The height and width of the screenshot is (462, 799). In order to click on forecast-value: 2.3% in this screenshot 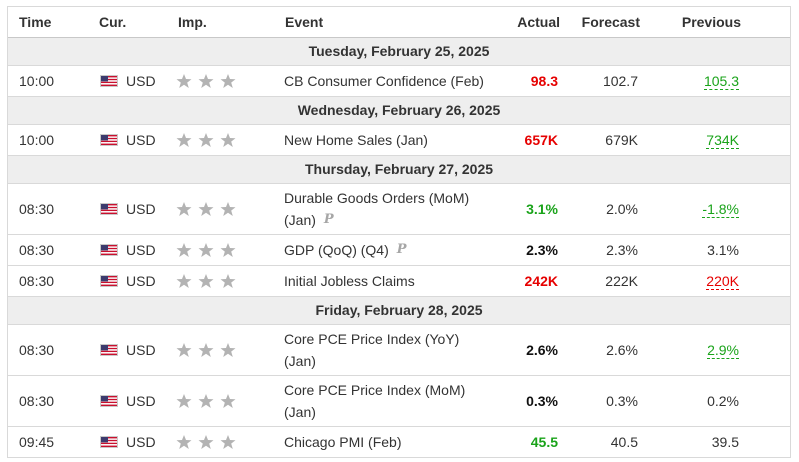, I will do `click(622, 250)`.